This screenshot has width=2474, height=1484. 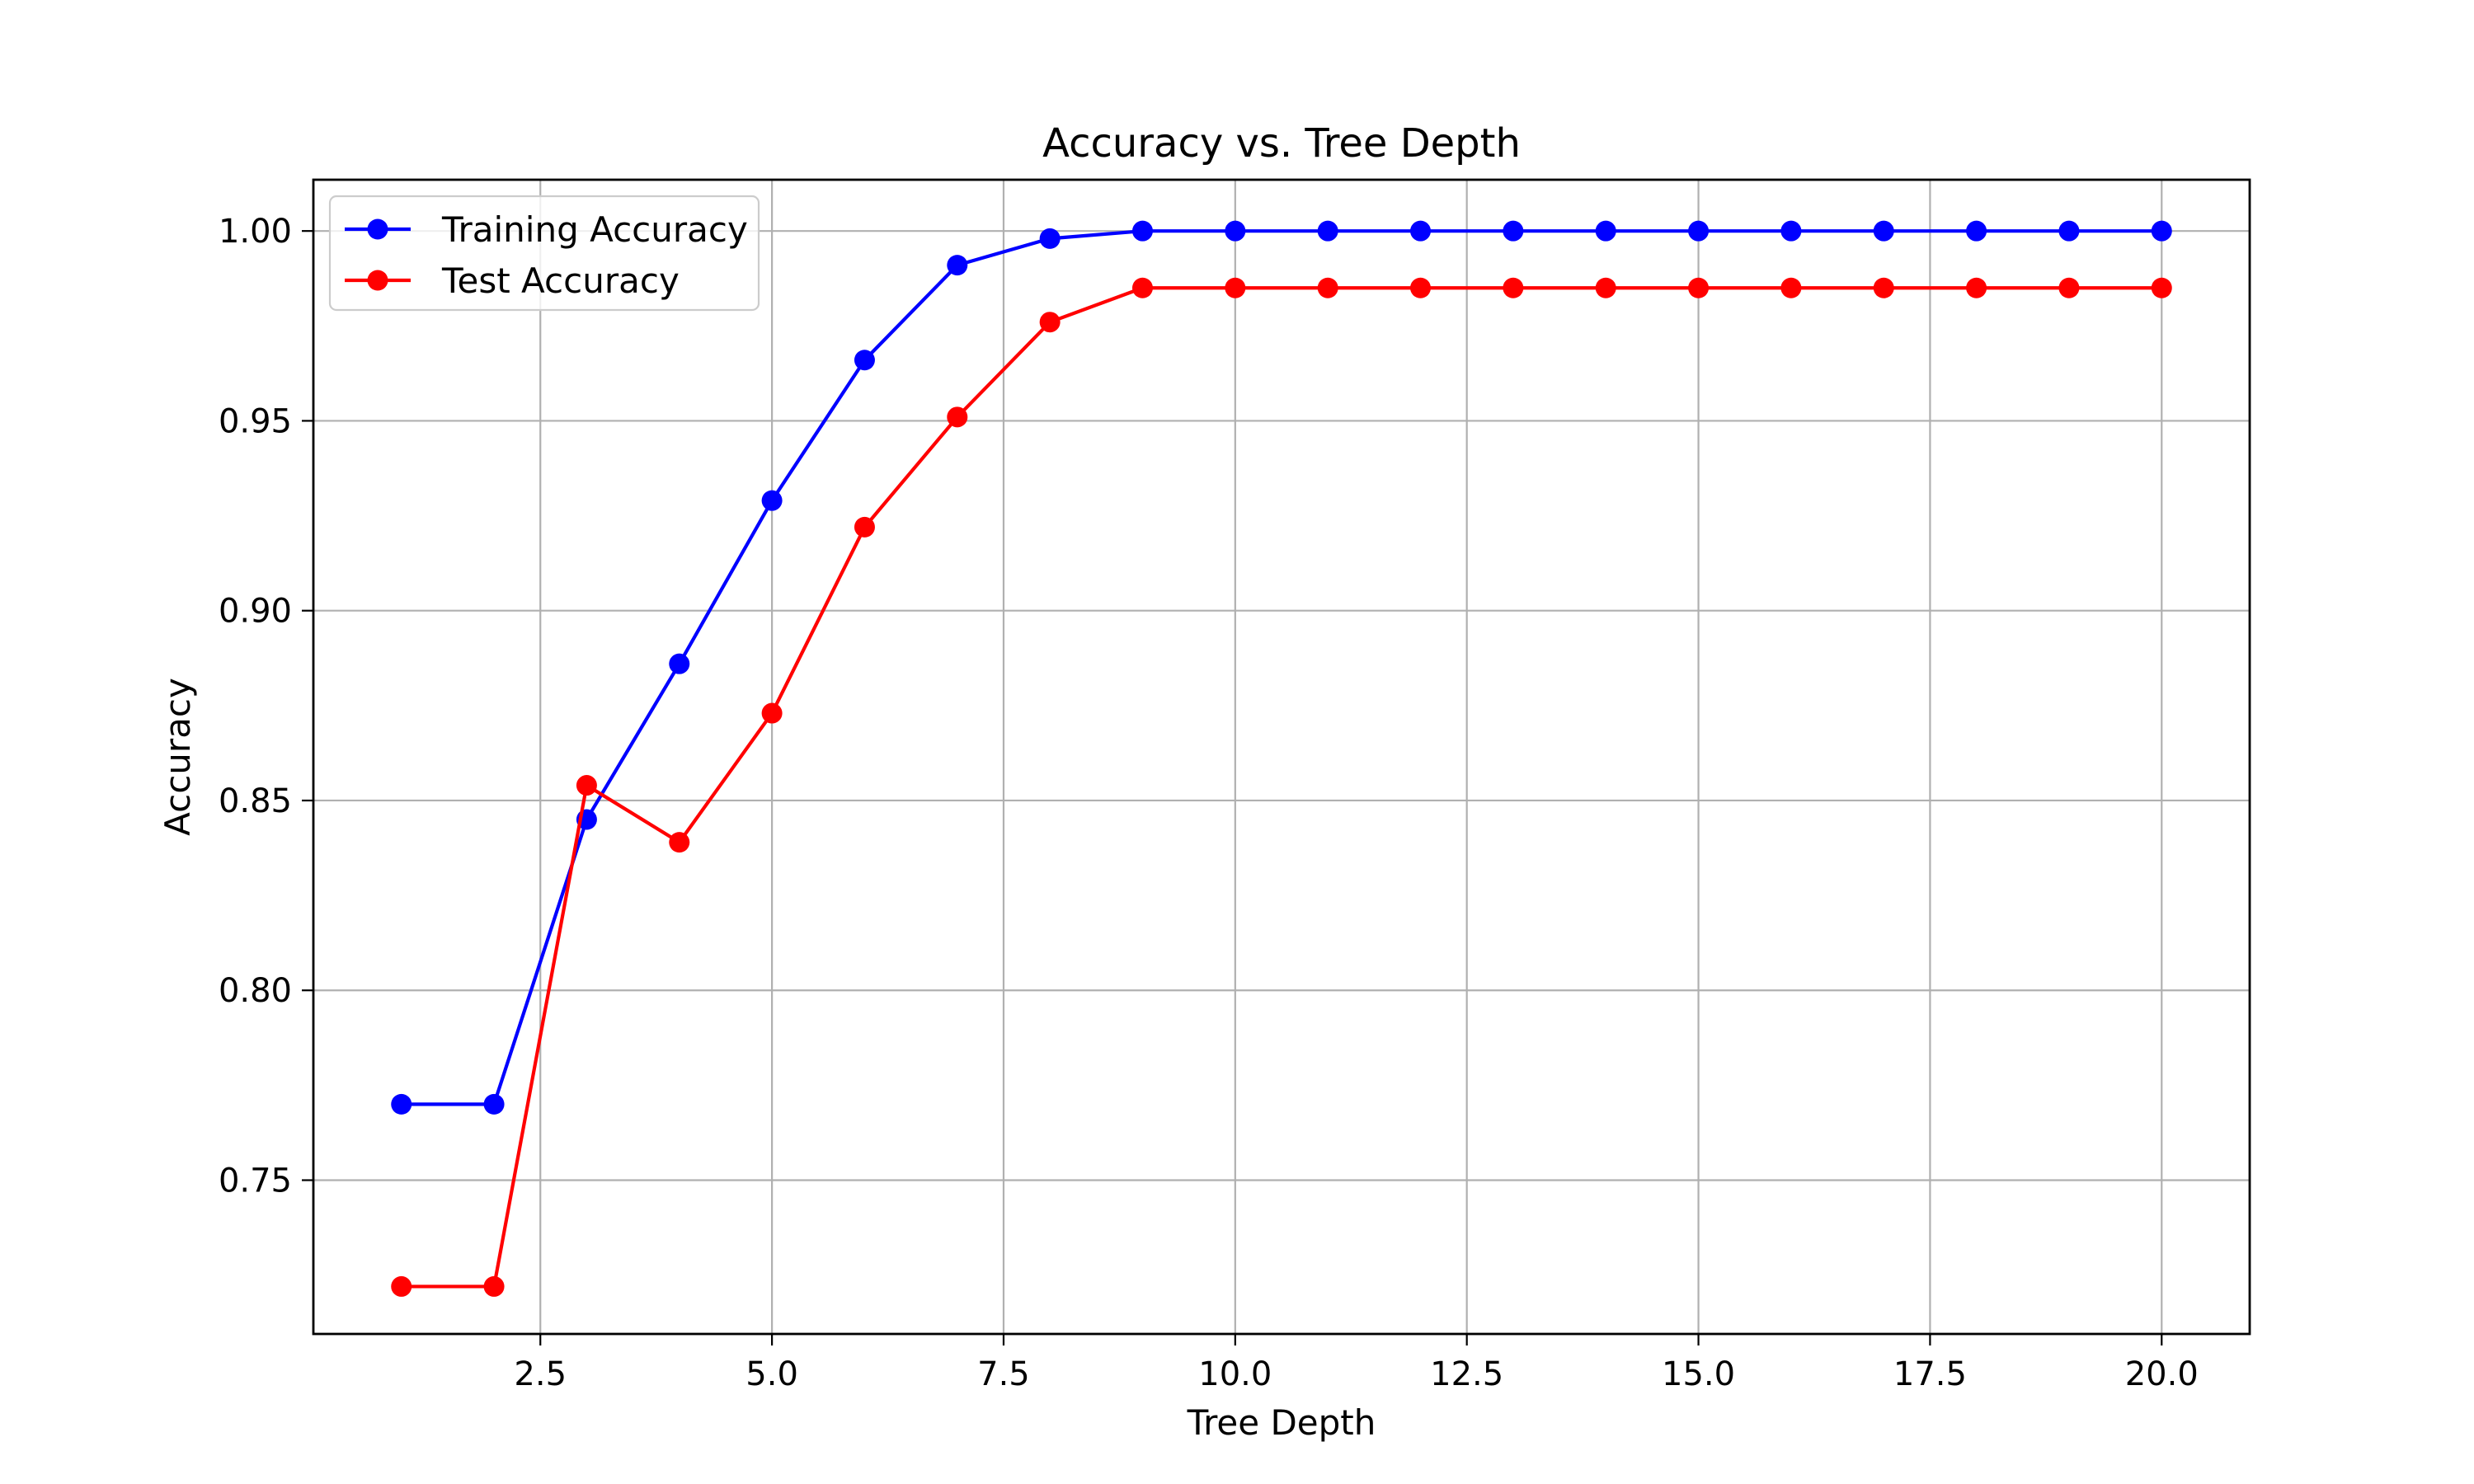 What do you see at coordinates (540, 1374) in the screenshot?
I see `x-tick-label: 2.5` at bounding box center [540, 1374].